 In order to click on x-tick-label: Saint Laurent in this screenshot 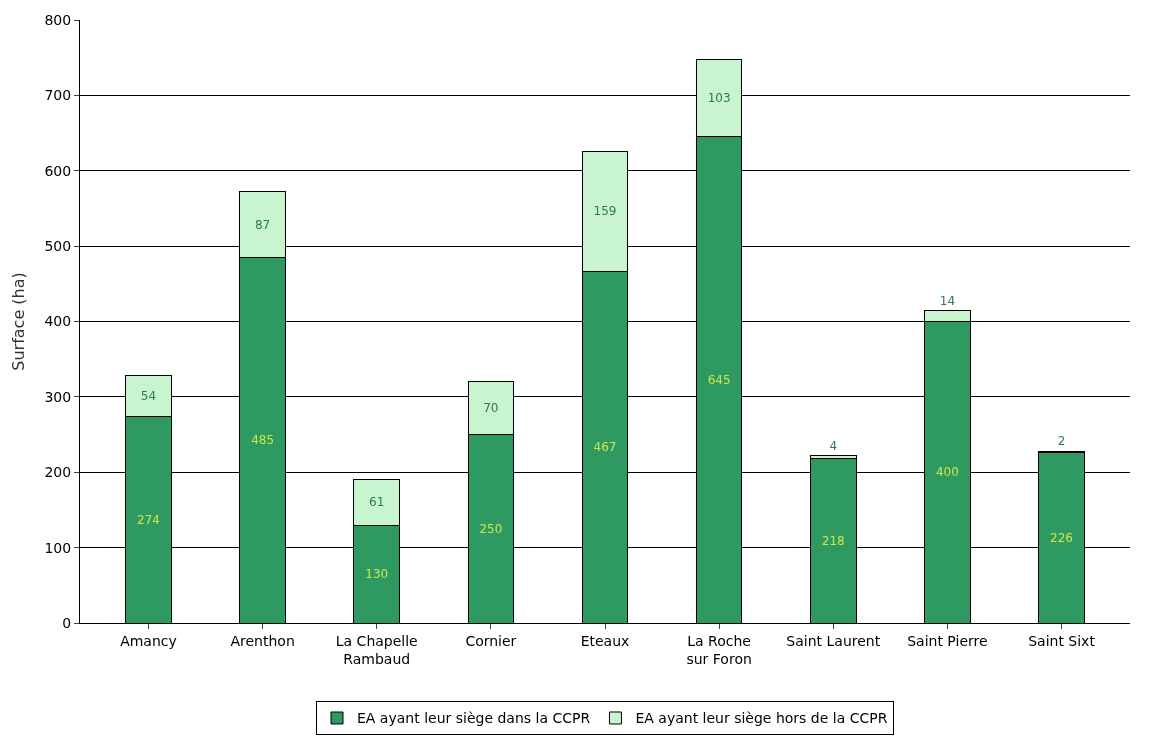, I will do `click(833, 640)`.